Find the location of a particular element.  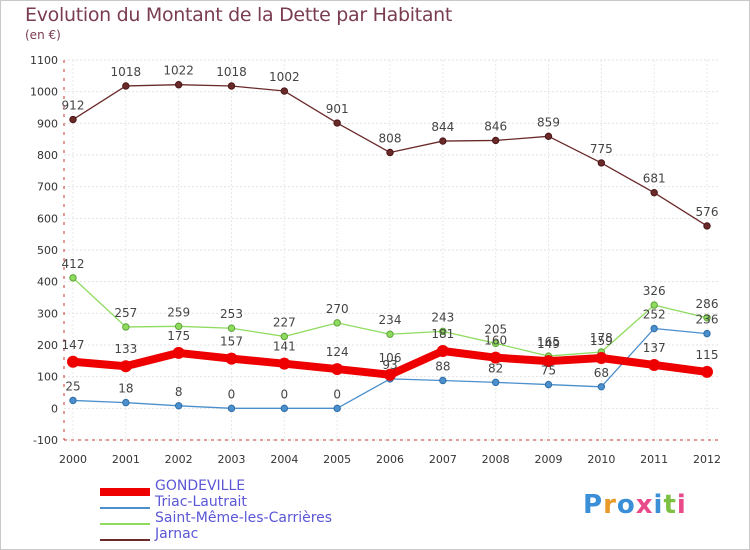

data-label: 18 is located at coordinates (125, 389).